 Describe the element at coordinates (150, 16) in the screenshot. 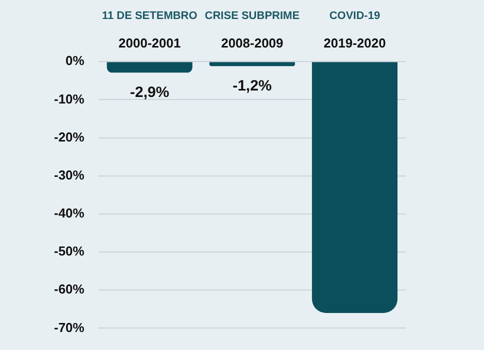

I see `text: 11 DE SETEMBRO` at that location.